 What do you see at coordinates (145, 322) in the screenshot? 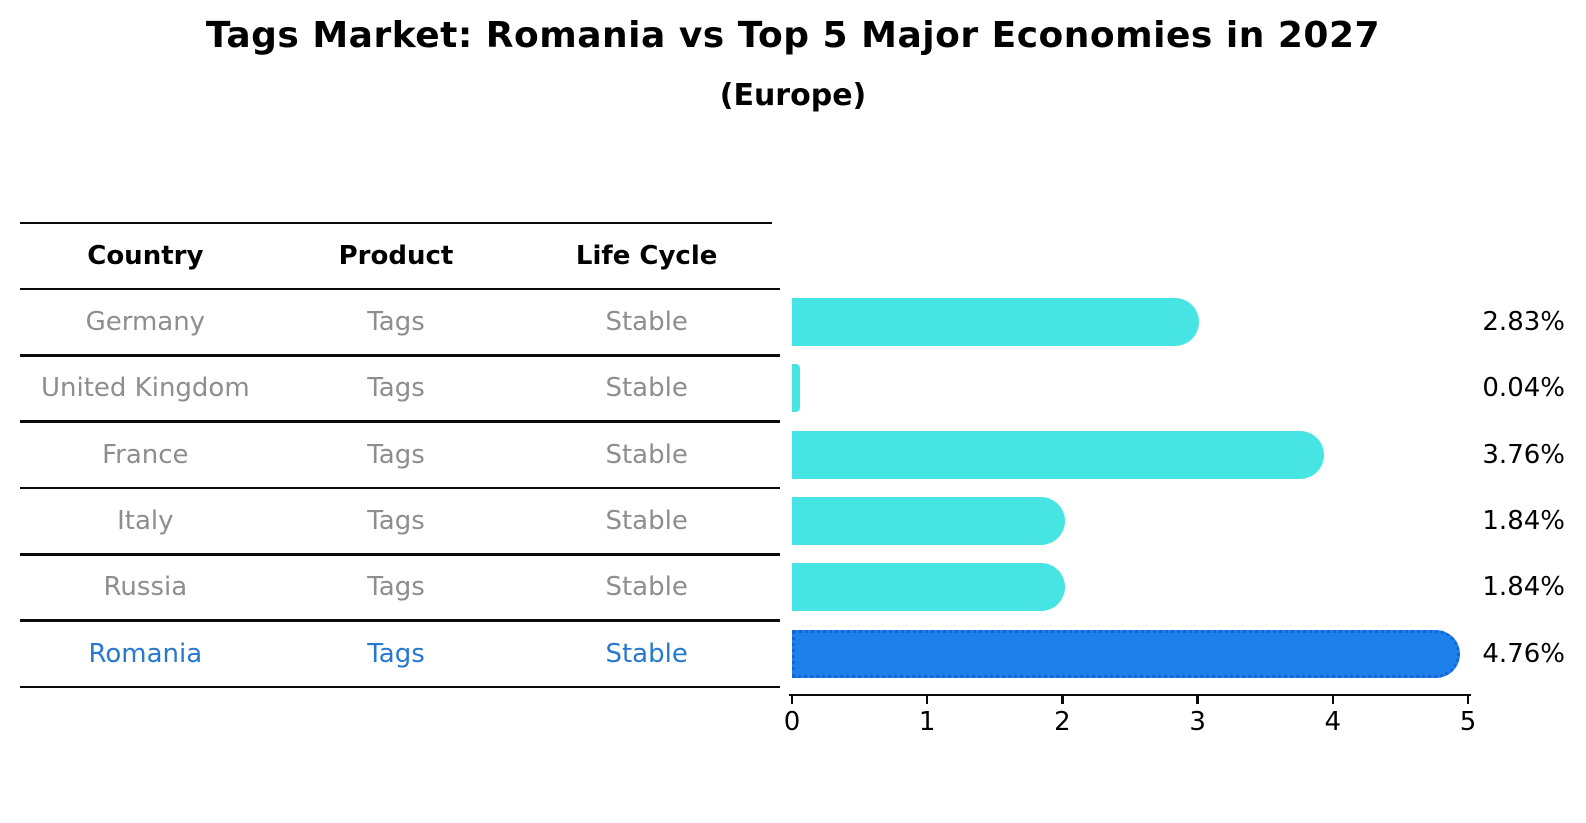
I see `table-cell-country: Germany` at bounding box center [145, 322].